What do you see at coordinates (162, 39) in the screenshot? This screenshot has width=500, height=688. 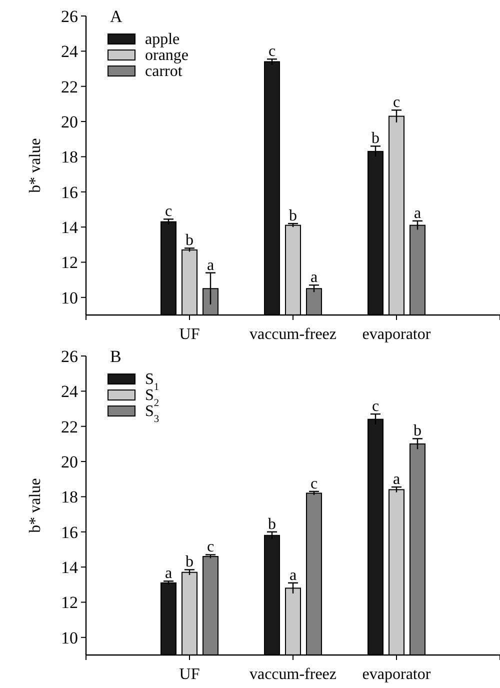 I see `legend-label: apple` at bounding box center [162, 39].